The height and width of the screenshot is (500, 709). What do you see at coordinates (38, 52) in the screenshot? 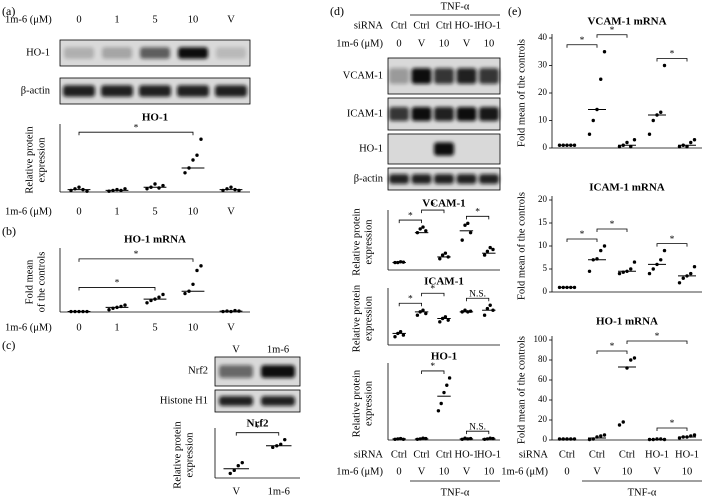
I see `blot-row-label: HO-1` at bounding box center [38, 52].